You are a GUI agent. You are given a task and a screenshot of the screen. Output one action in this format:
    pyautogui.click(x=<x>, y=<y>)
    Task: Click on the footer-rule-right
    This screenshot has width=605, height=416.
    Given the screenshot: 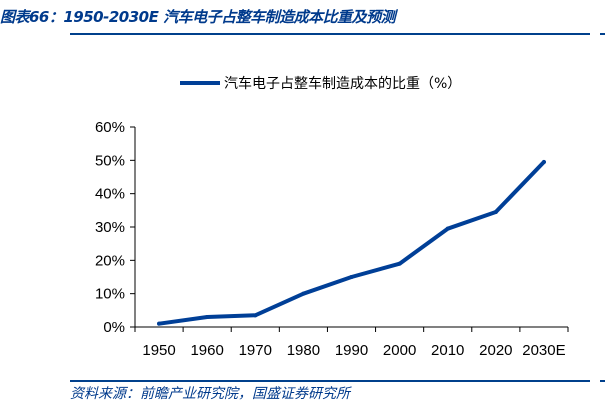 What is the action you would take?
    pyautogui.click(x=602, y=381)
    